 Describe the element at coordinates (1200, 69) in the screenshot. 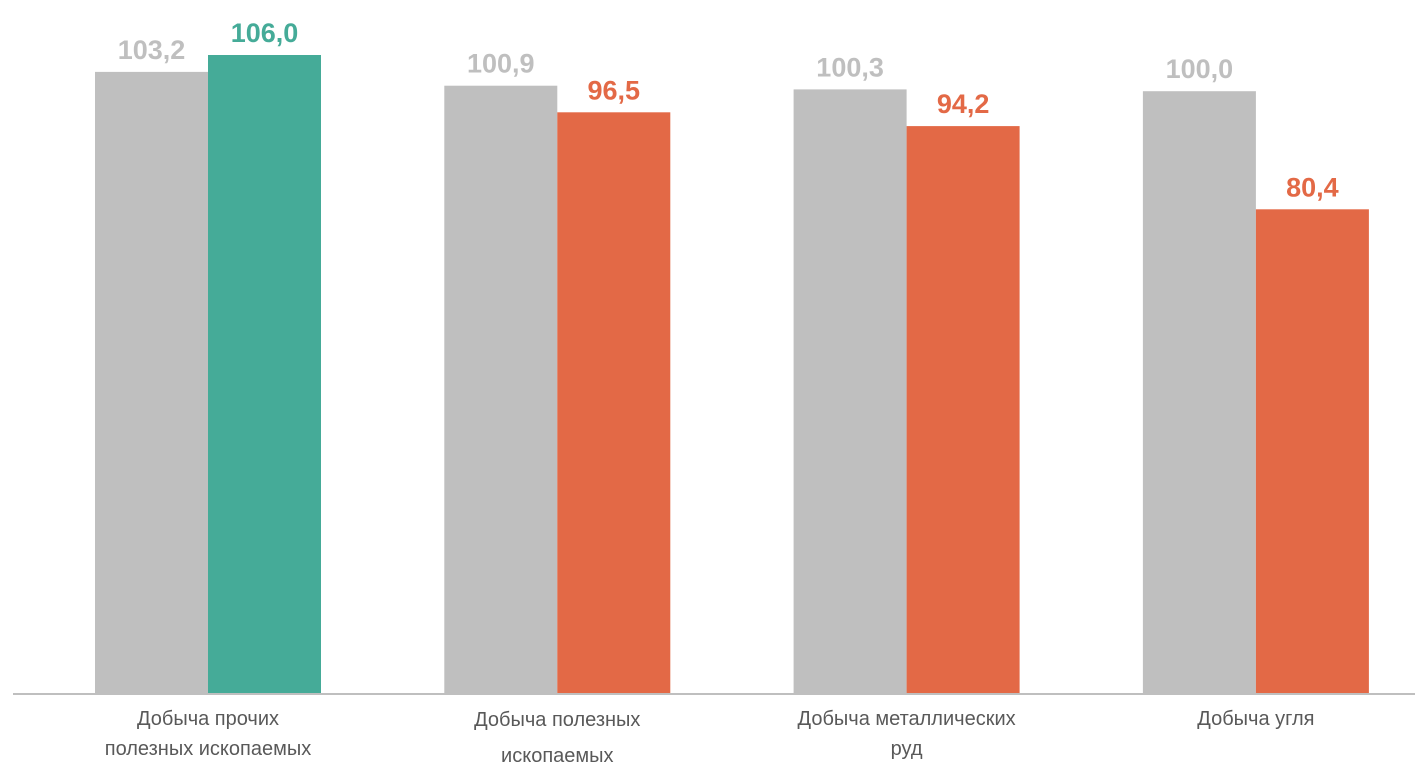

I see `value-label-previous-4: 100,0` at that location.